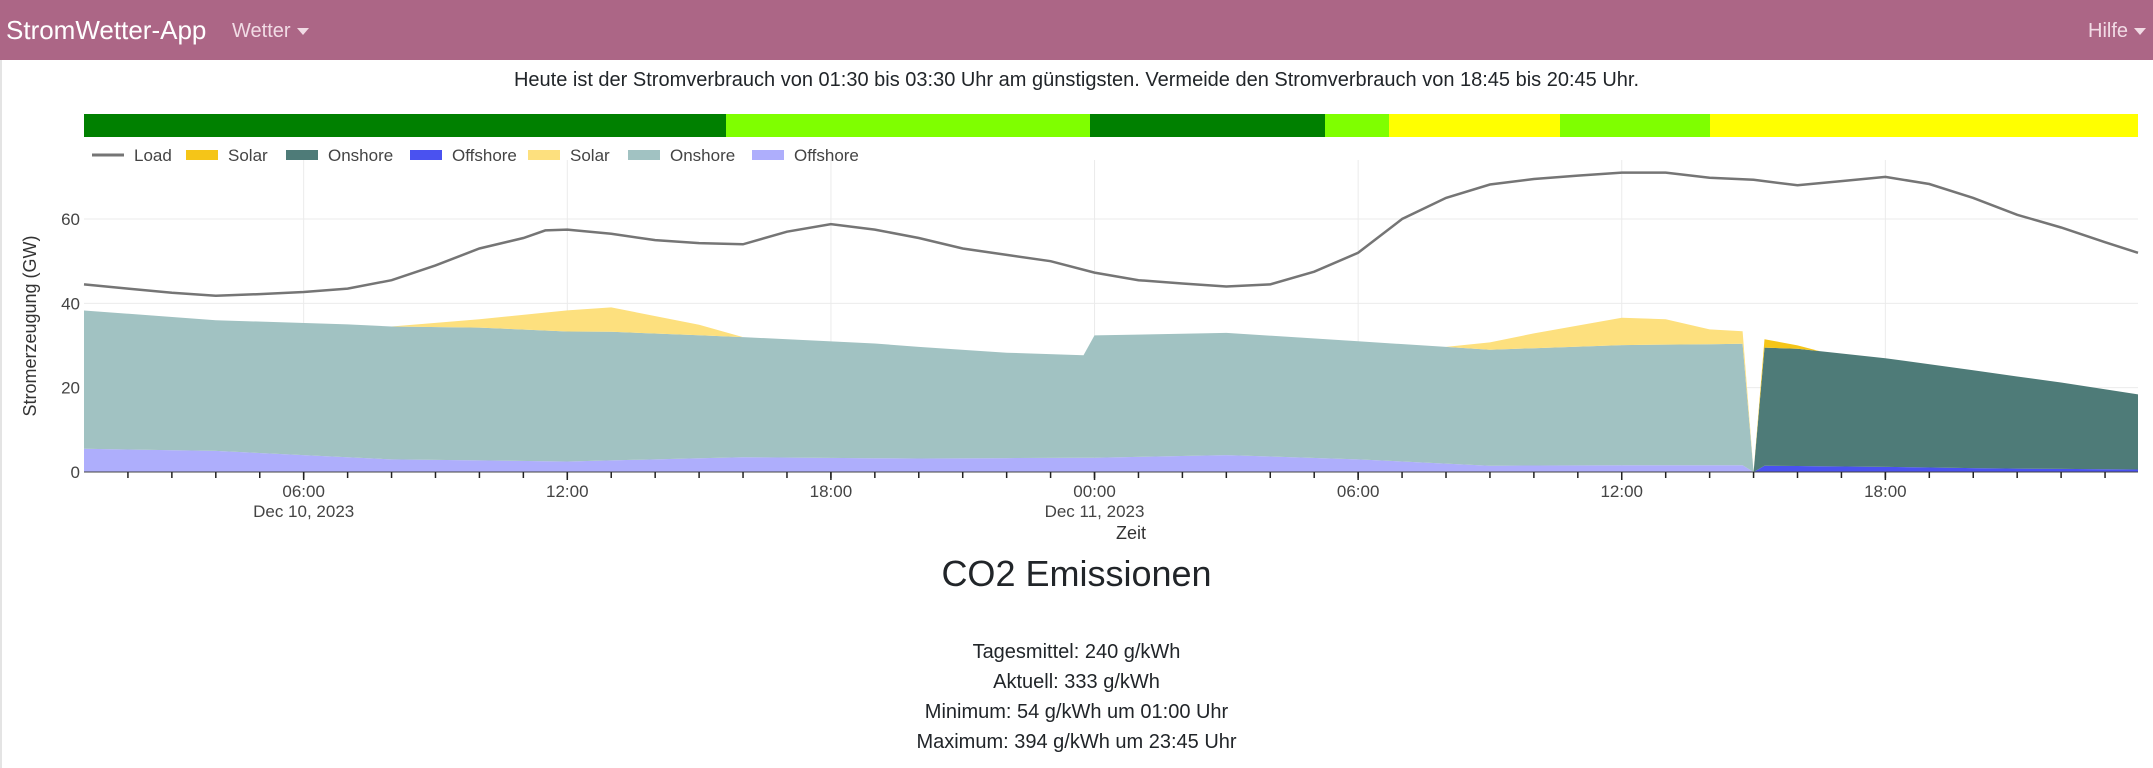 This screenshot has height=768, width=2153. Describe the element at coordinates (75, 472) in the screenshot. I see `y-tick-label: 0` at that location.